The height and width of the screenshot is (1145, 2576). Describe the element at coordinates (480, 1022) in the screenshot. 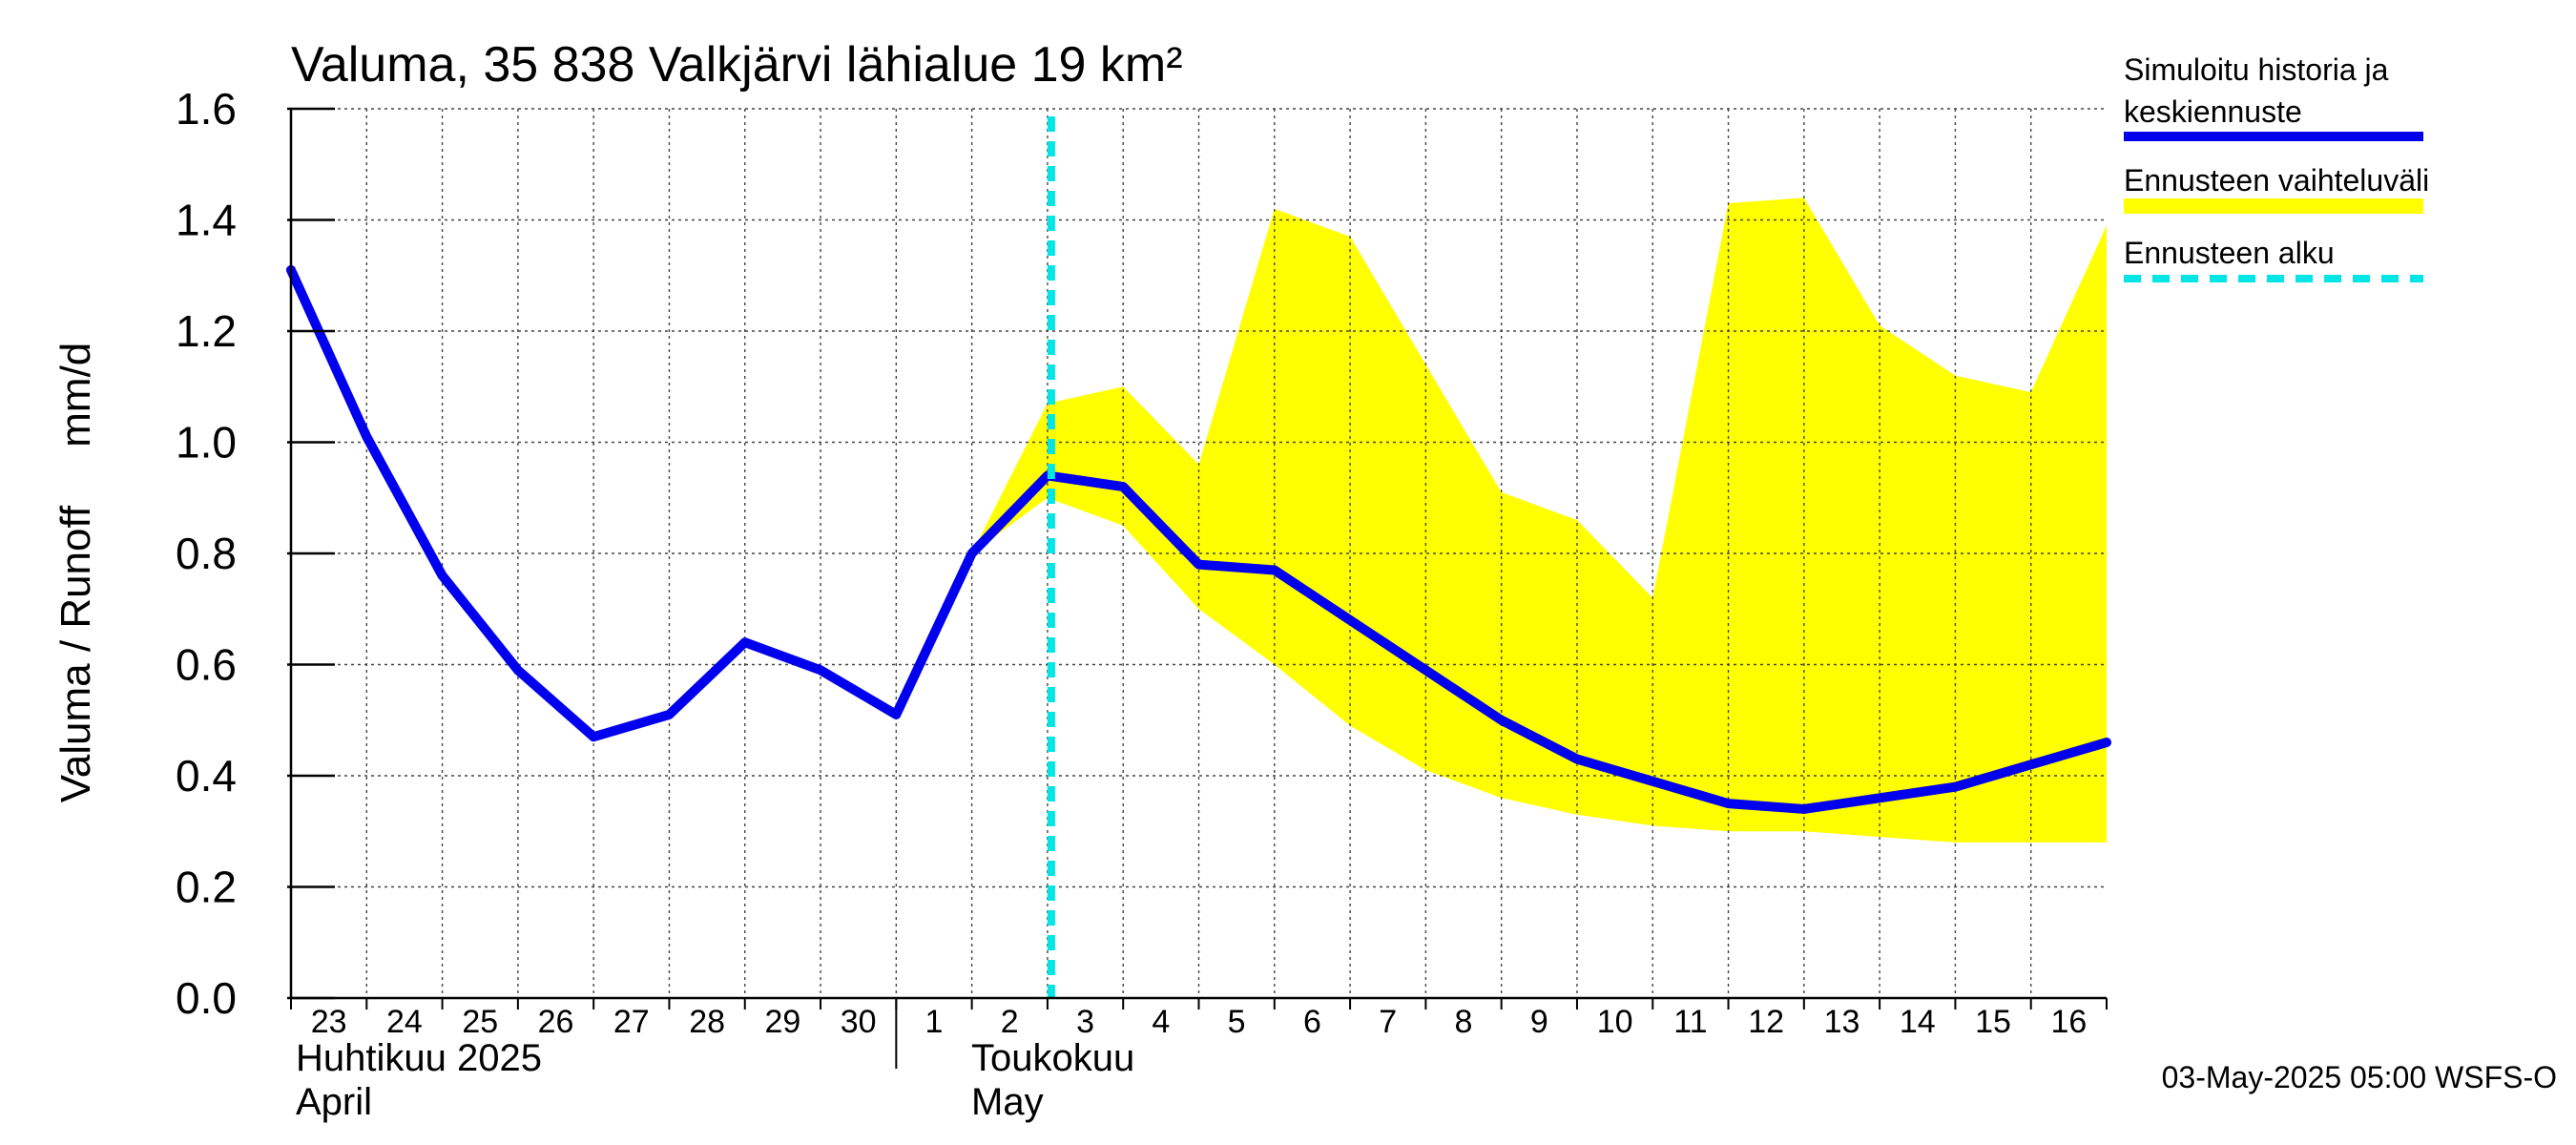

I see `x-tick-label: 25` at that location.